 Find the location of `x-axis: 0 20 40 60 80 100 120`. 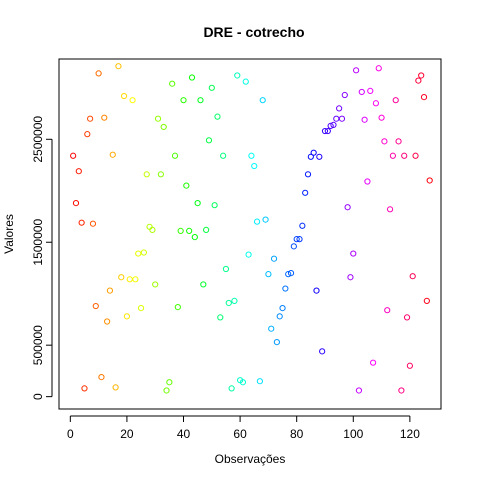

x-axis: 0 20 40 60 80 100 120 is located at coordinates (243, 428).